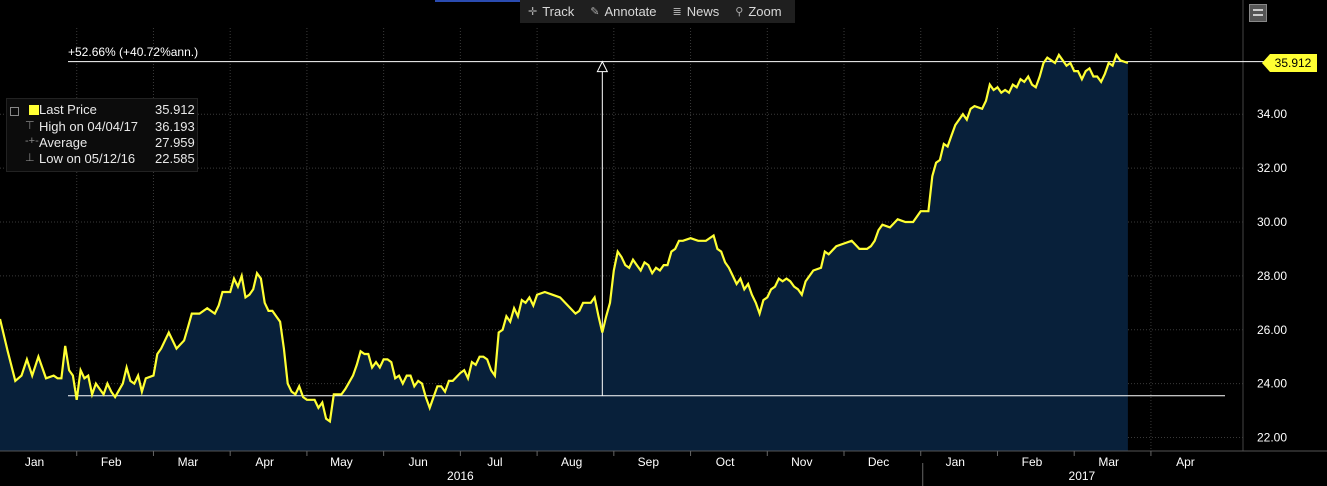 This screenshot has width=1327, height=486. What do you see at coordinates (460, 476) in the screenshot?
I see `year-label: 2016` at bounding box center [460, 476].